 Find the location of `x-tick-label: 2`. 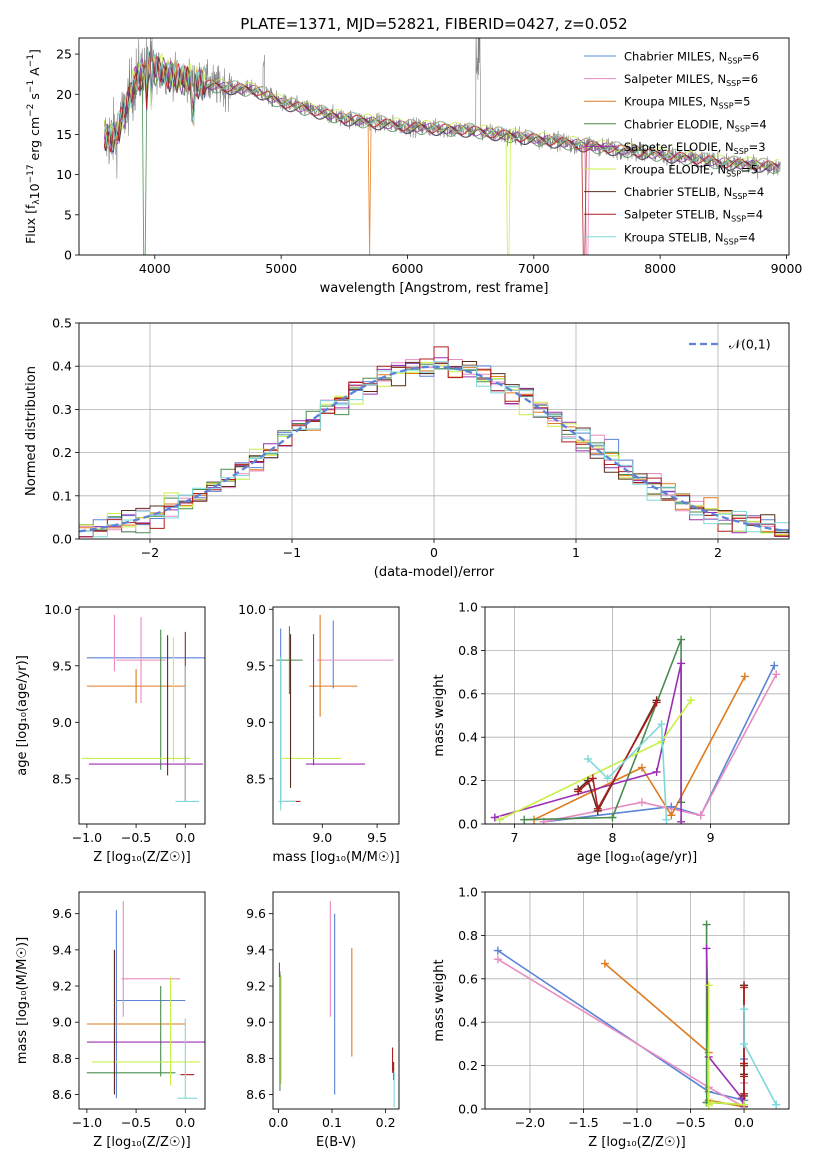

x-tick-label: 2 is located at coordinates (718, 552).